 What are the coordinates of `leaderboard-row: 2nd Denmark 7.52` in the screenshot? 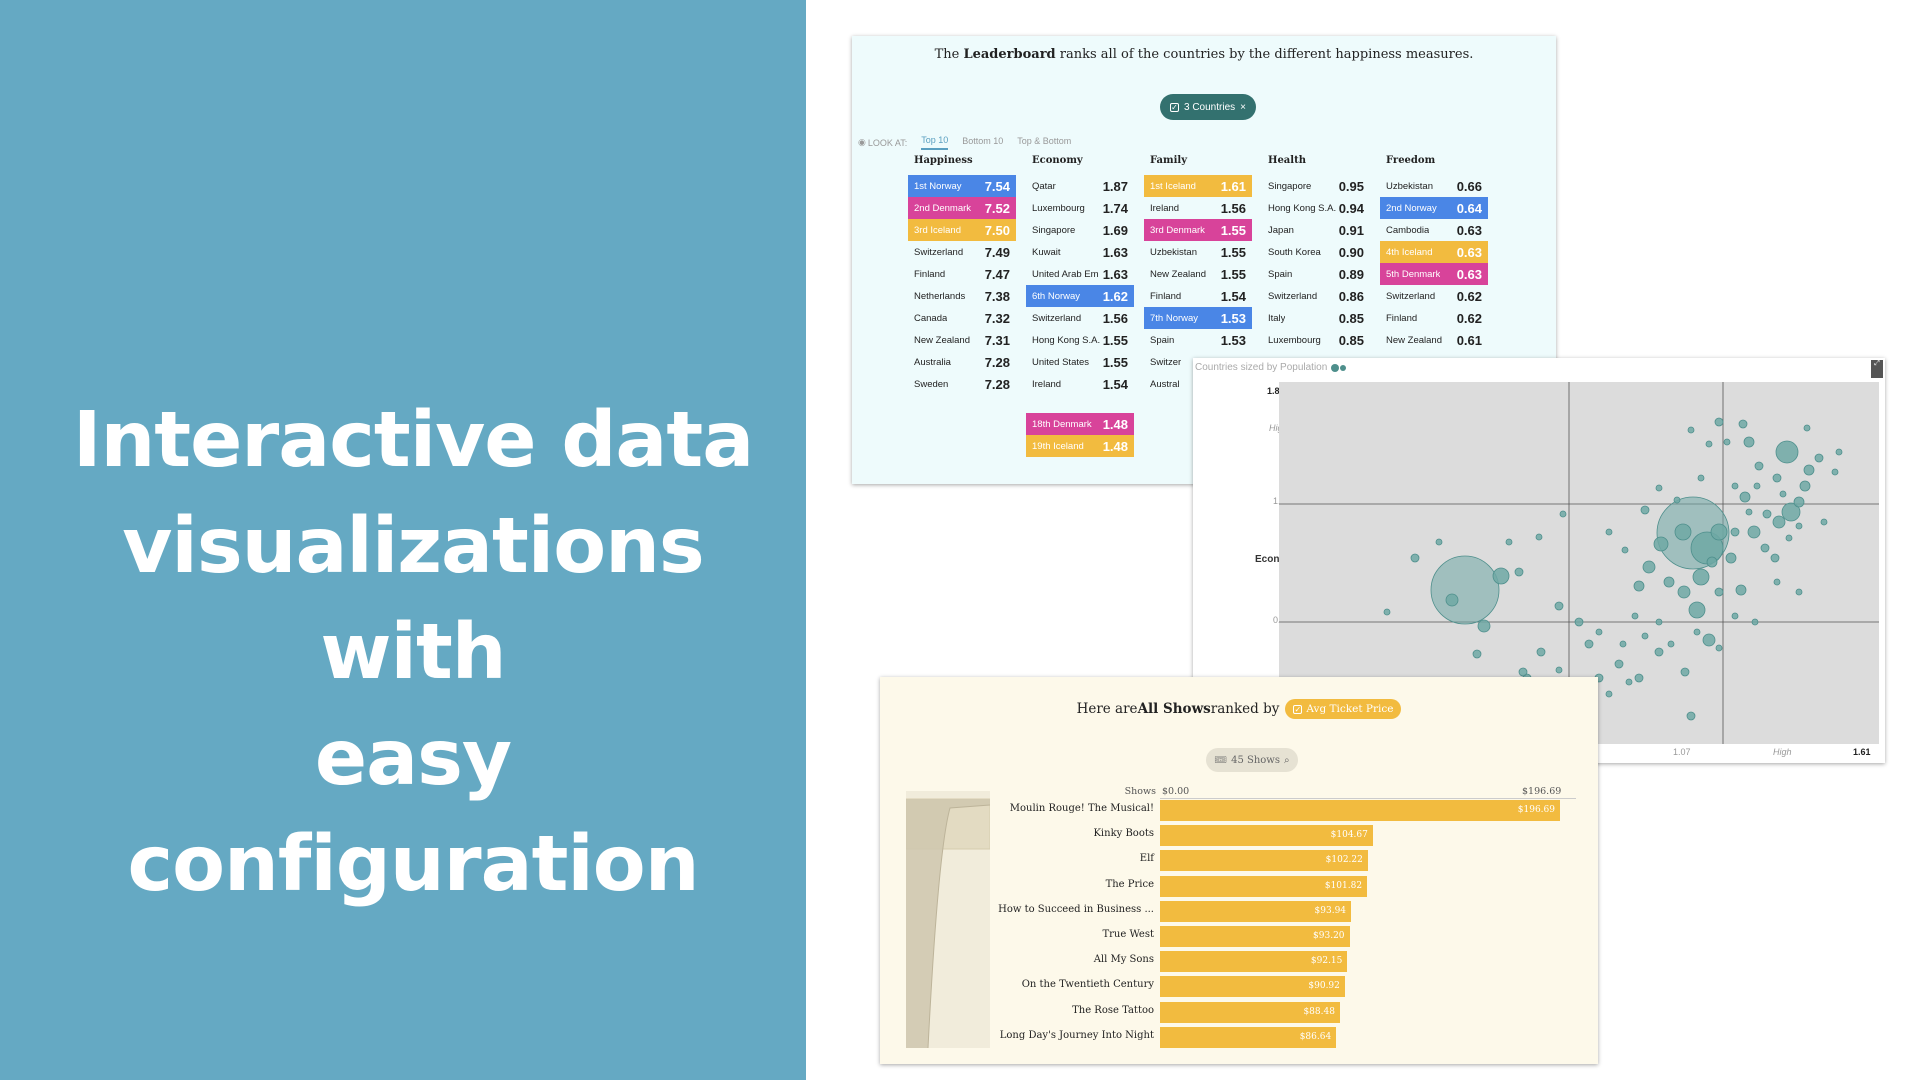 It's located at (962, 208).